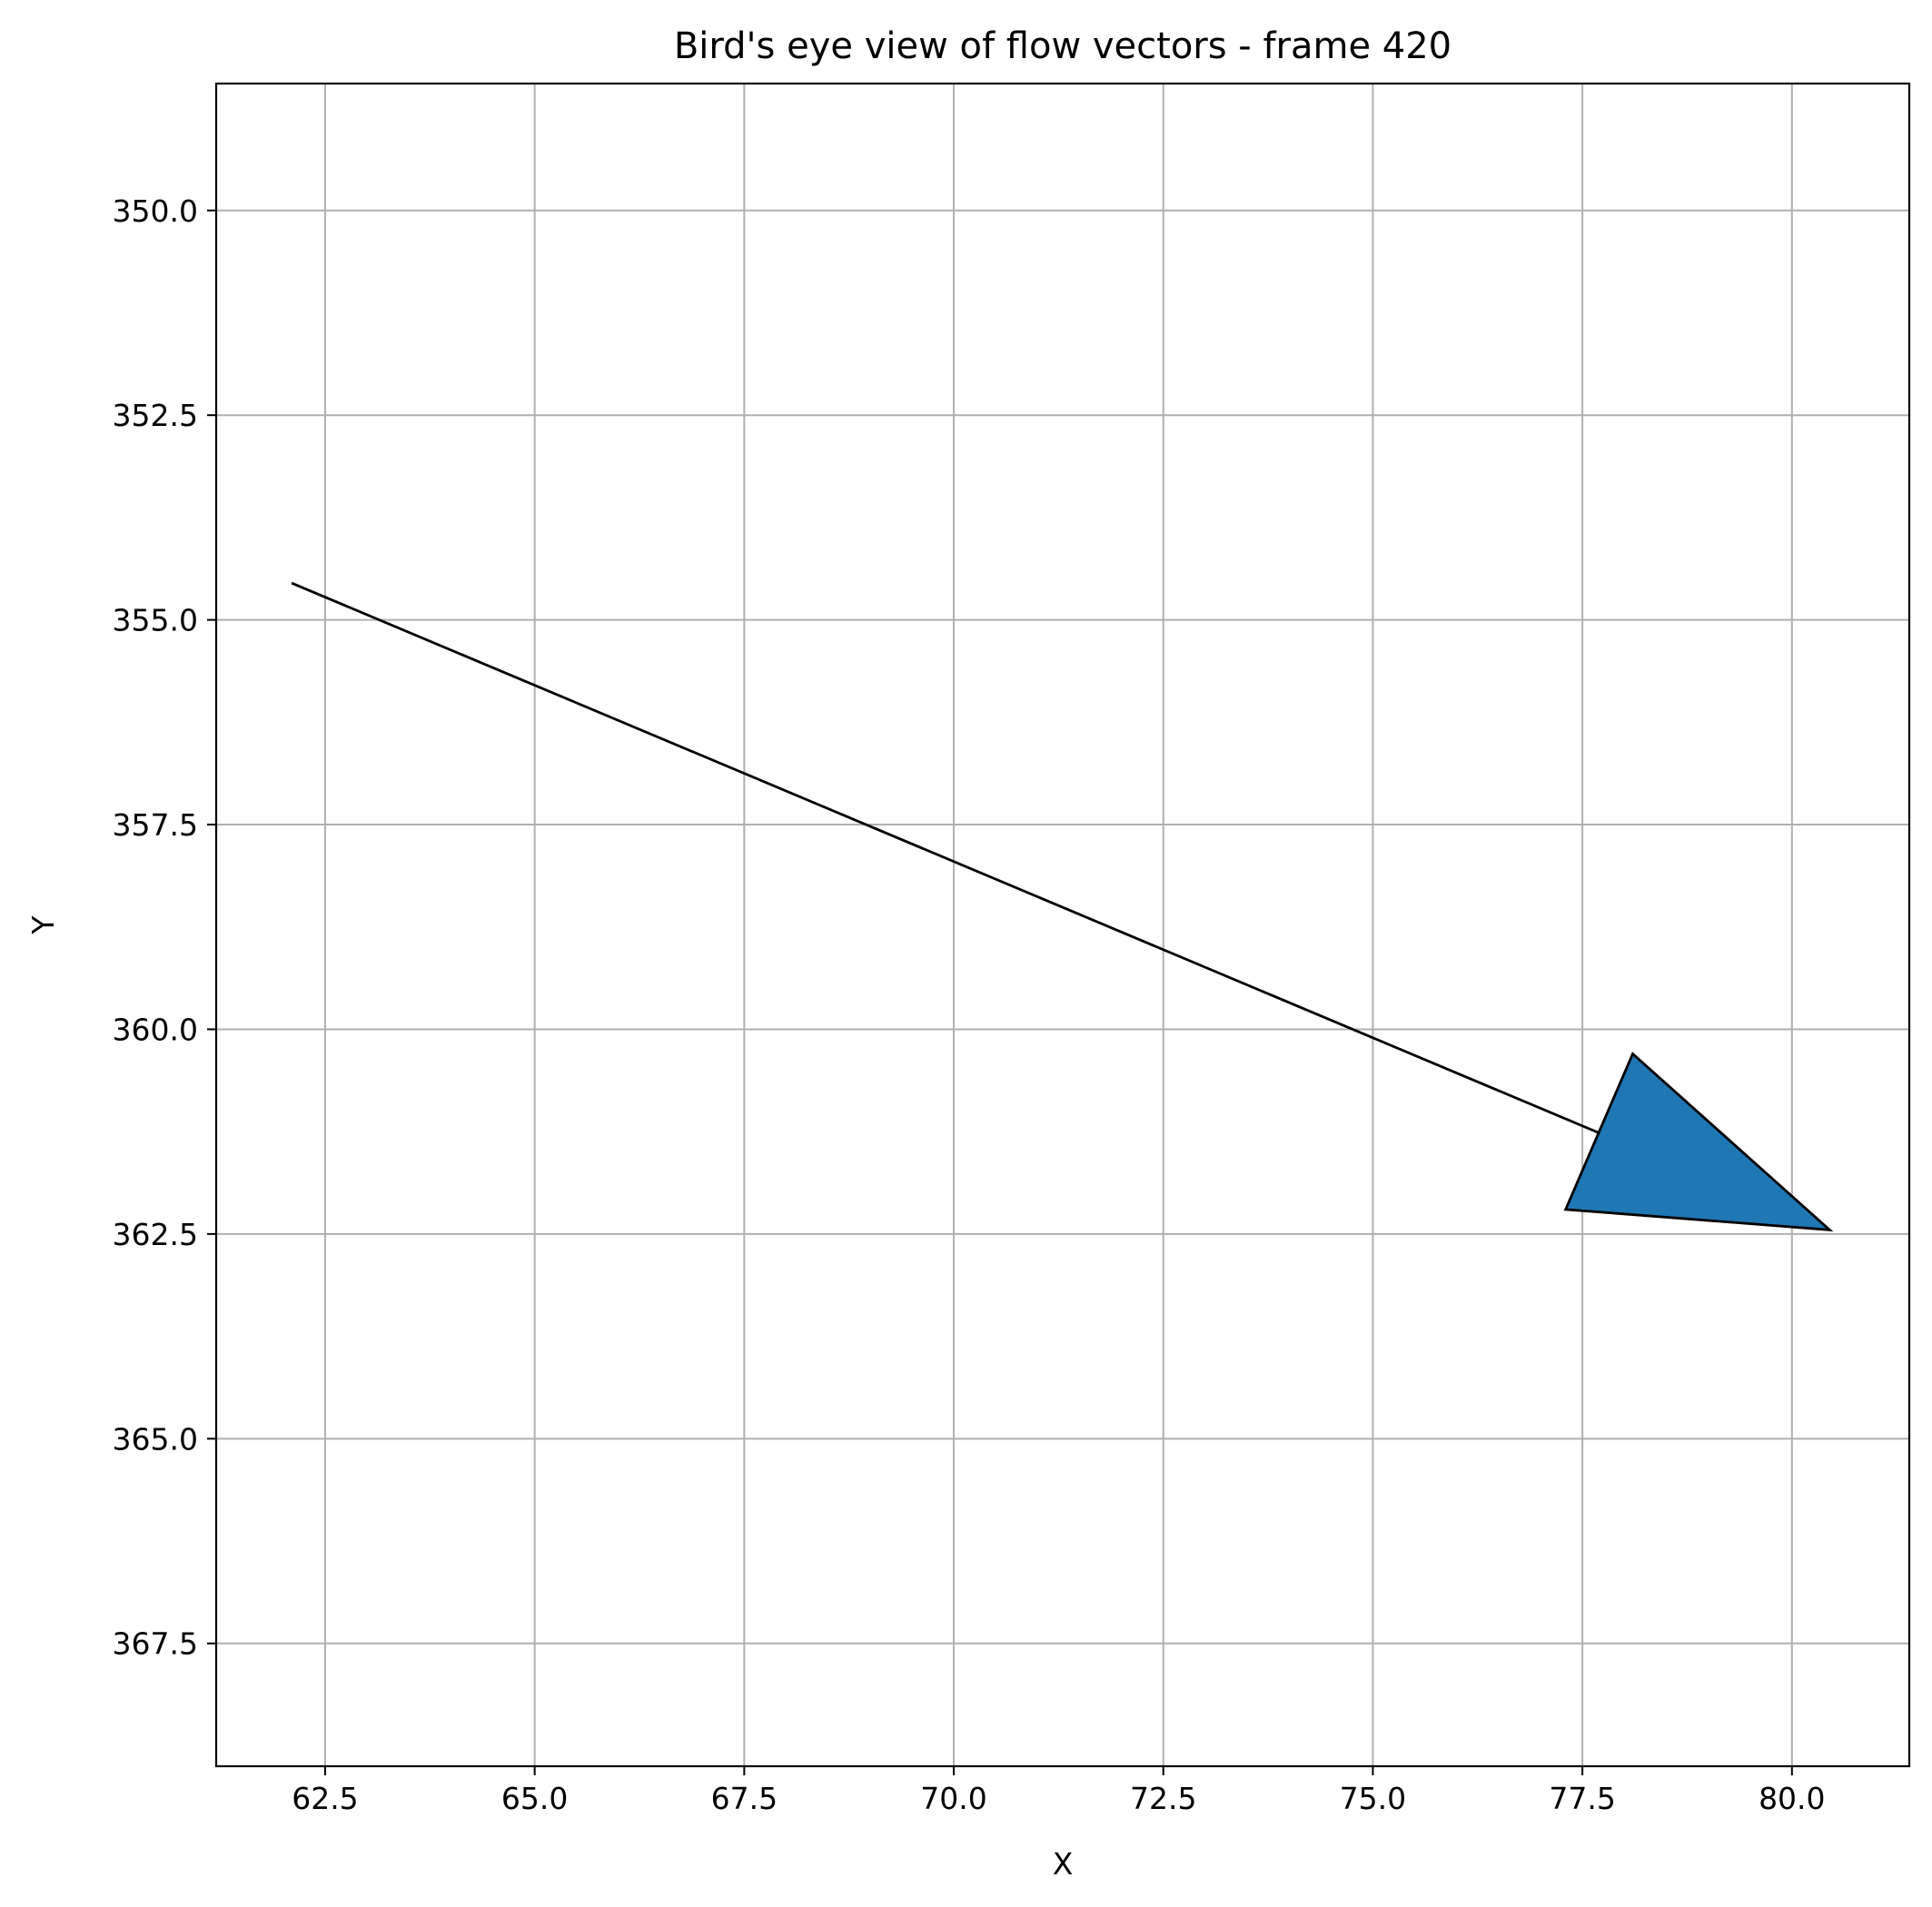 The image size is (1932, 1907). Describe the element at coordinates (534, 1798) in the screenshot. I see `x-tick-label: 65.0` at that location.